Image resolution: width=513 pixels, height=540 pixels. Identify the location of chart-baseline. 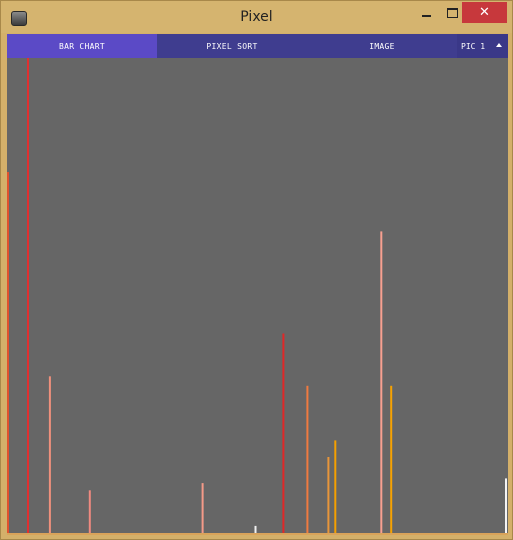
(257, 534).